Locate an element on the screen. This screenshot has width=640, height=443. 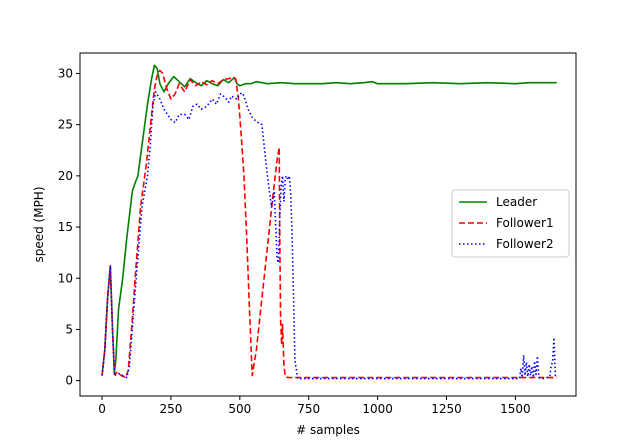
x-tick-label: 750 is located at coordinates (308, 409).